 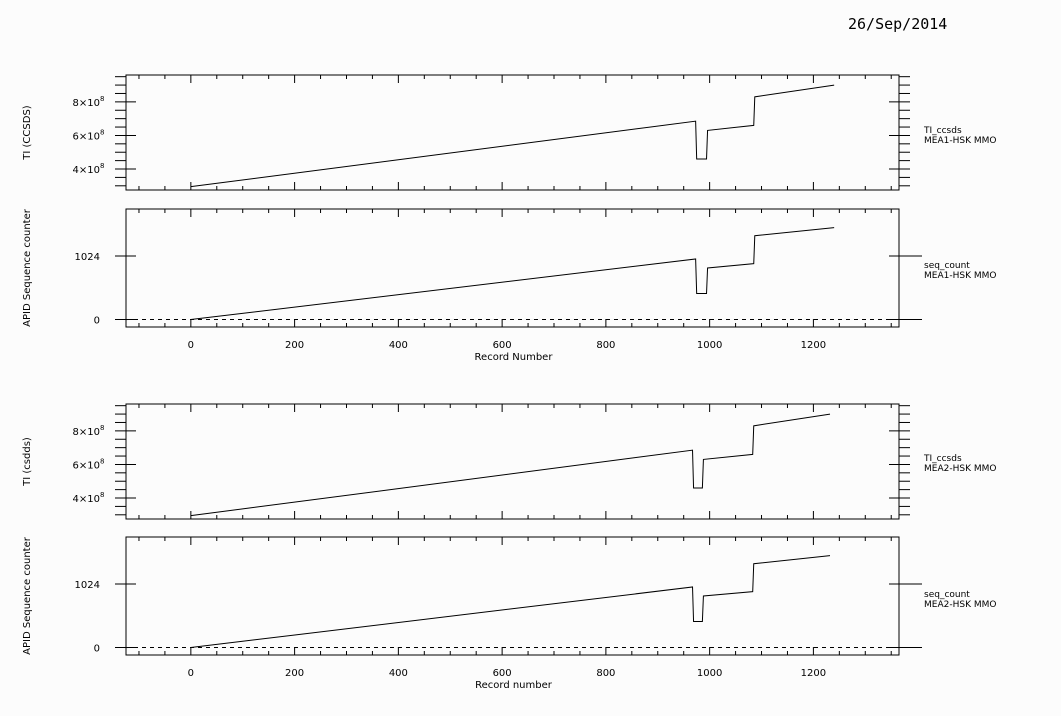 I want to click on x-axis-label: Record number, so click(x=514, y=685).